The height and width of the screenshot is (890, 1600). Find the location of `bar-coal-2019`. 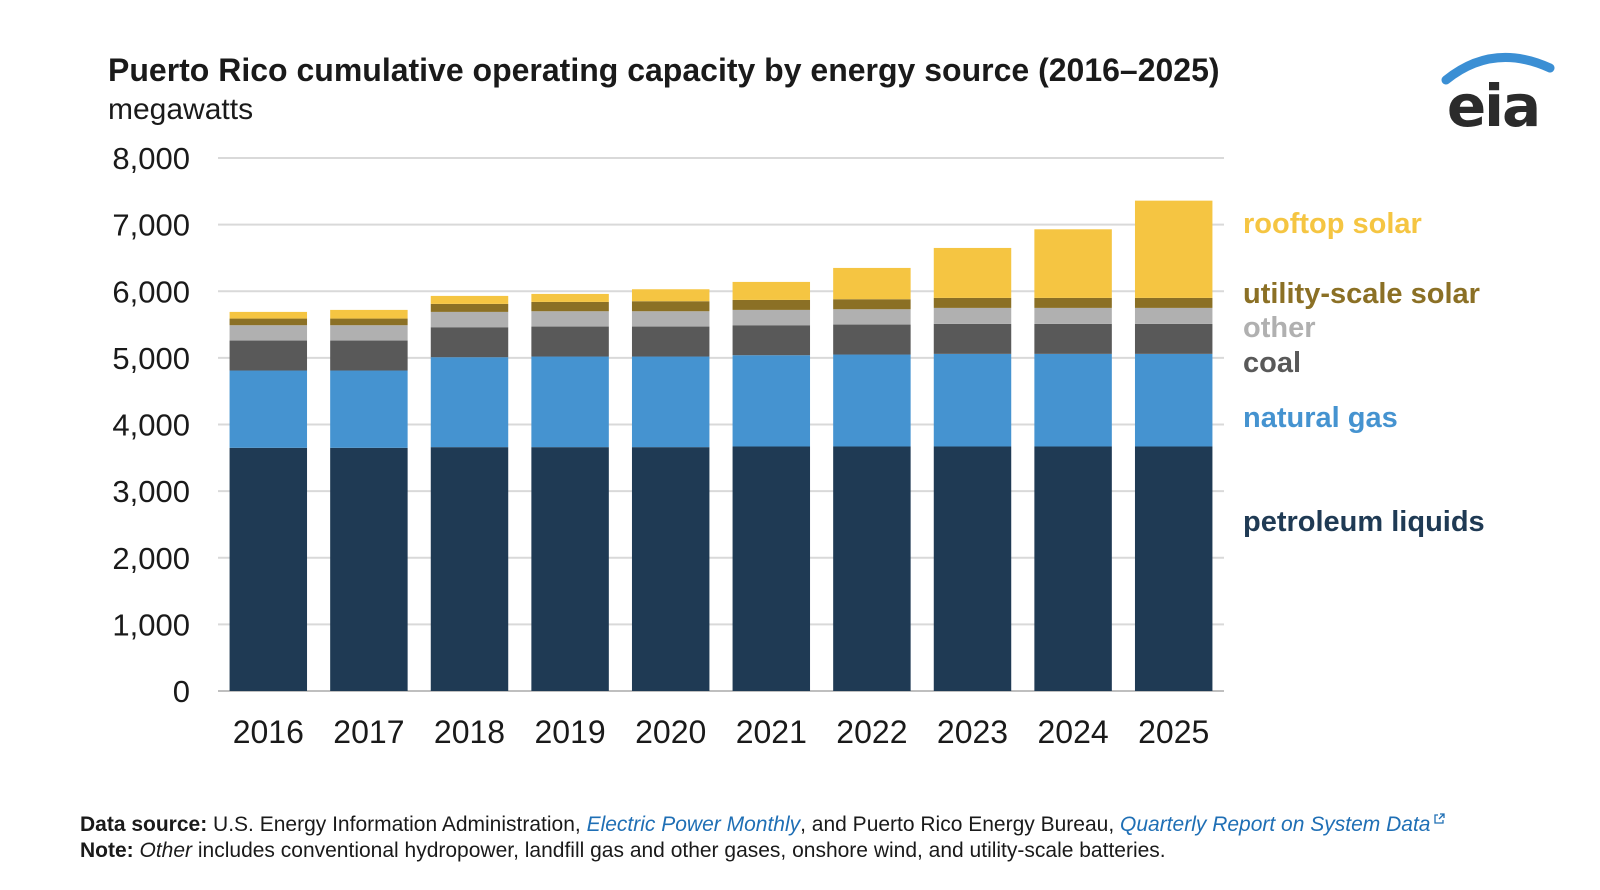

bar-coal-2019 is located at coordinates (570, 341).